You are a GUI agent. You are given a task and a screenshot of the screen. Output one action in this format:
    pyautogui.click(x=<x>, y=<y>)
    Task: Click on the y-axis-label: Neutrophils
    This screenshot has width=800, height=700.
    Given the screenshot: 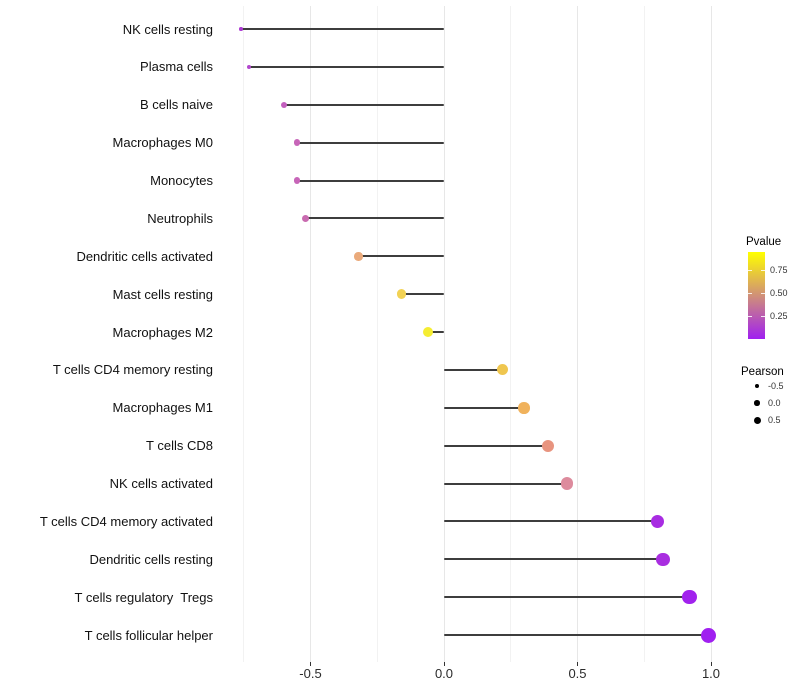 What is the action you would take?
    pyautogui.click(x=180, y=218)
    